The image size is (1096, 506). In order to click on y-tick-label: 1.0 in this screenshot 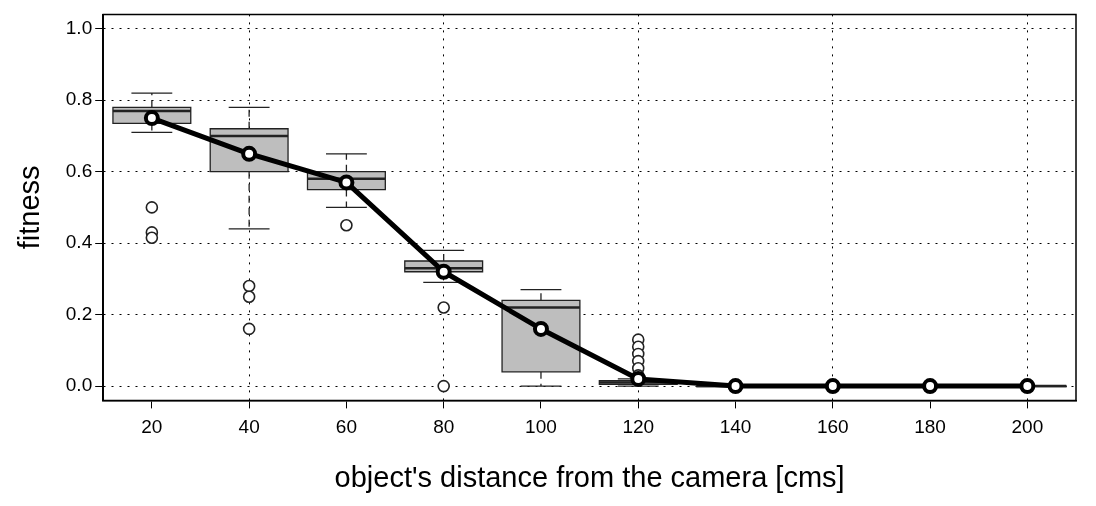, I will do `click(79, 27)`.